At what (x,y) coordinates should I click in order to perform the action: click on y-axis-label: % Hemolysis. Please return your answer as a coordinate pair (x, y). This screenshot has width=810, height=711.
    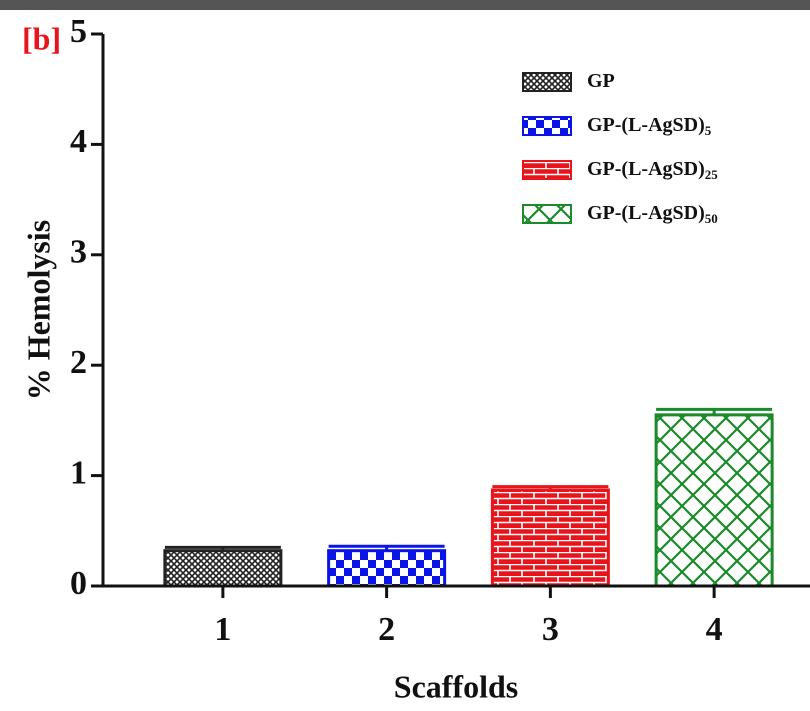
    Looking at the image, I should click on (38, 310).